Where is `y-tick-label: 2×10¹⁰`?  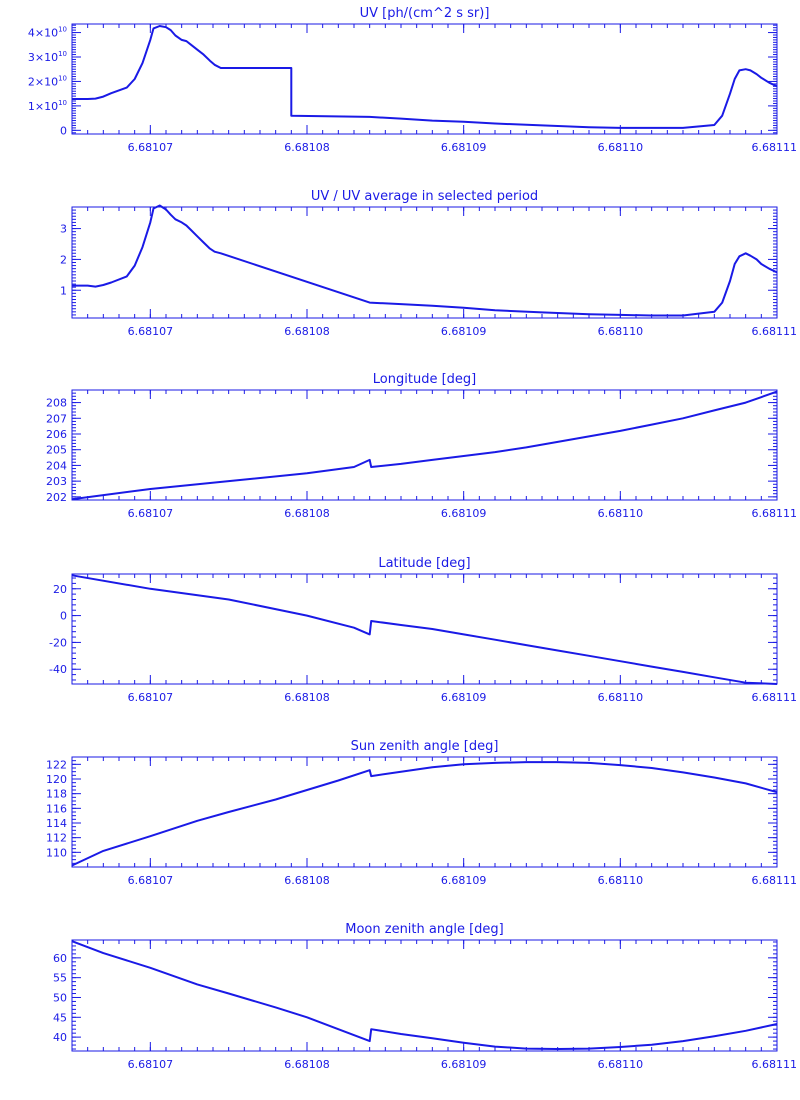
y-tick-label: 2×10¹⁰ is located at coordinates (47, 81).